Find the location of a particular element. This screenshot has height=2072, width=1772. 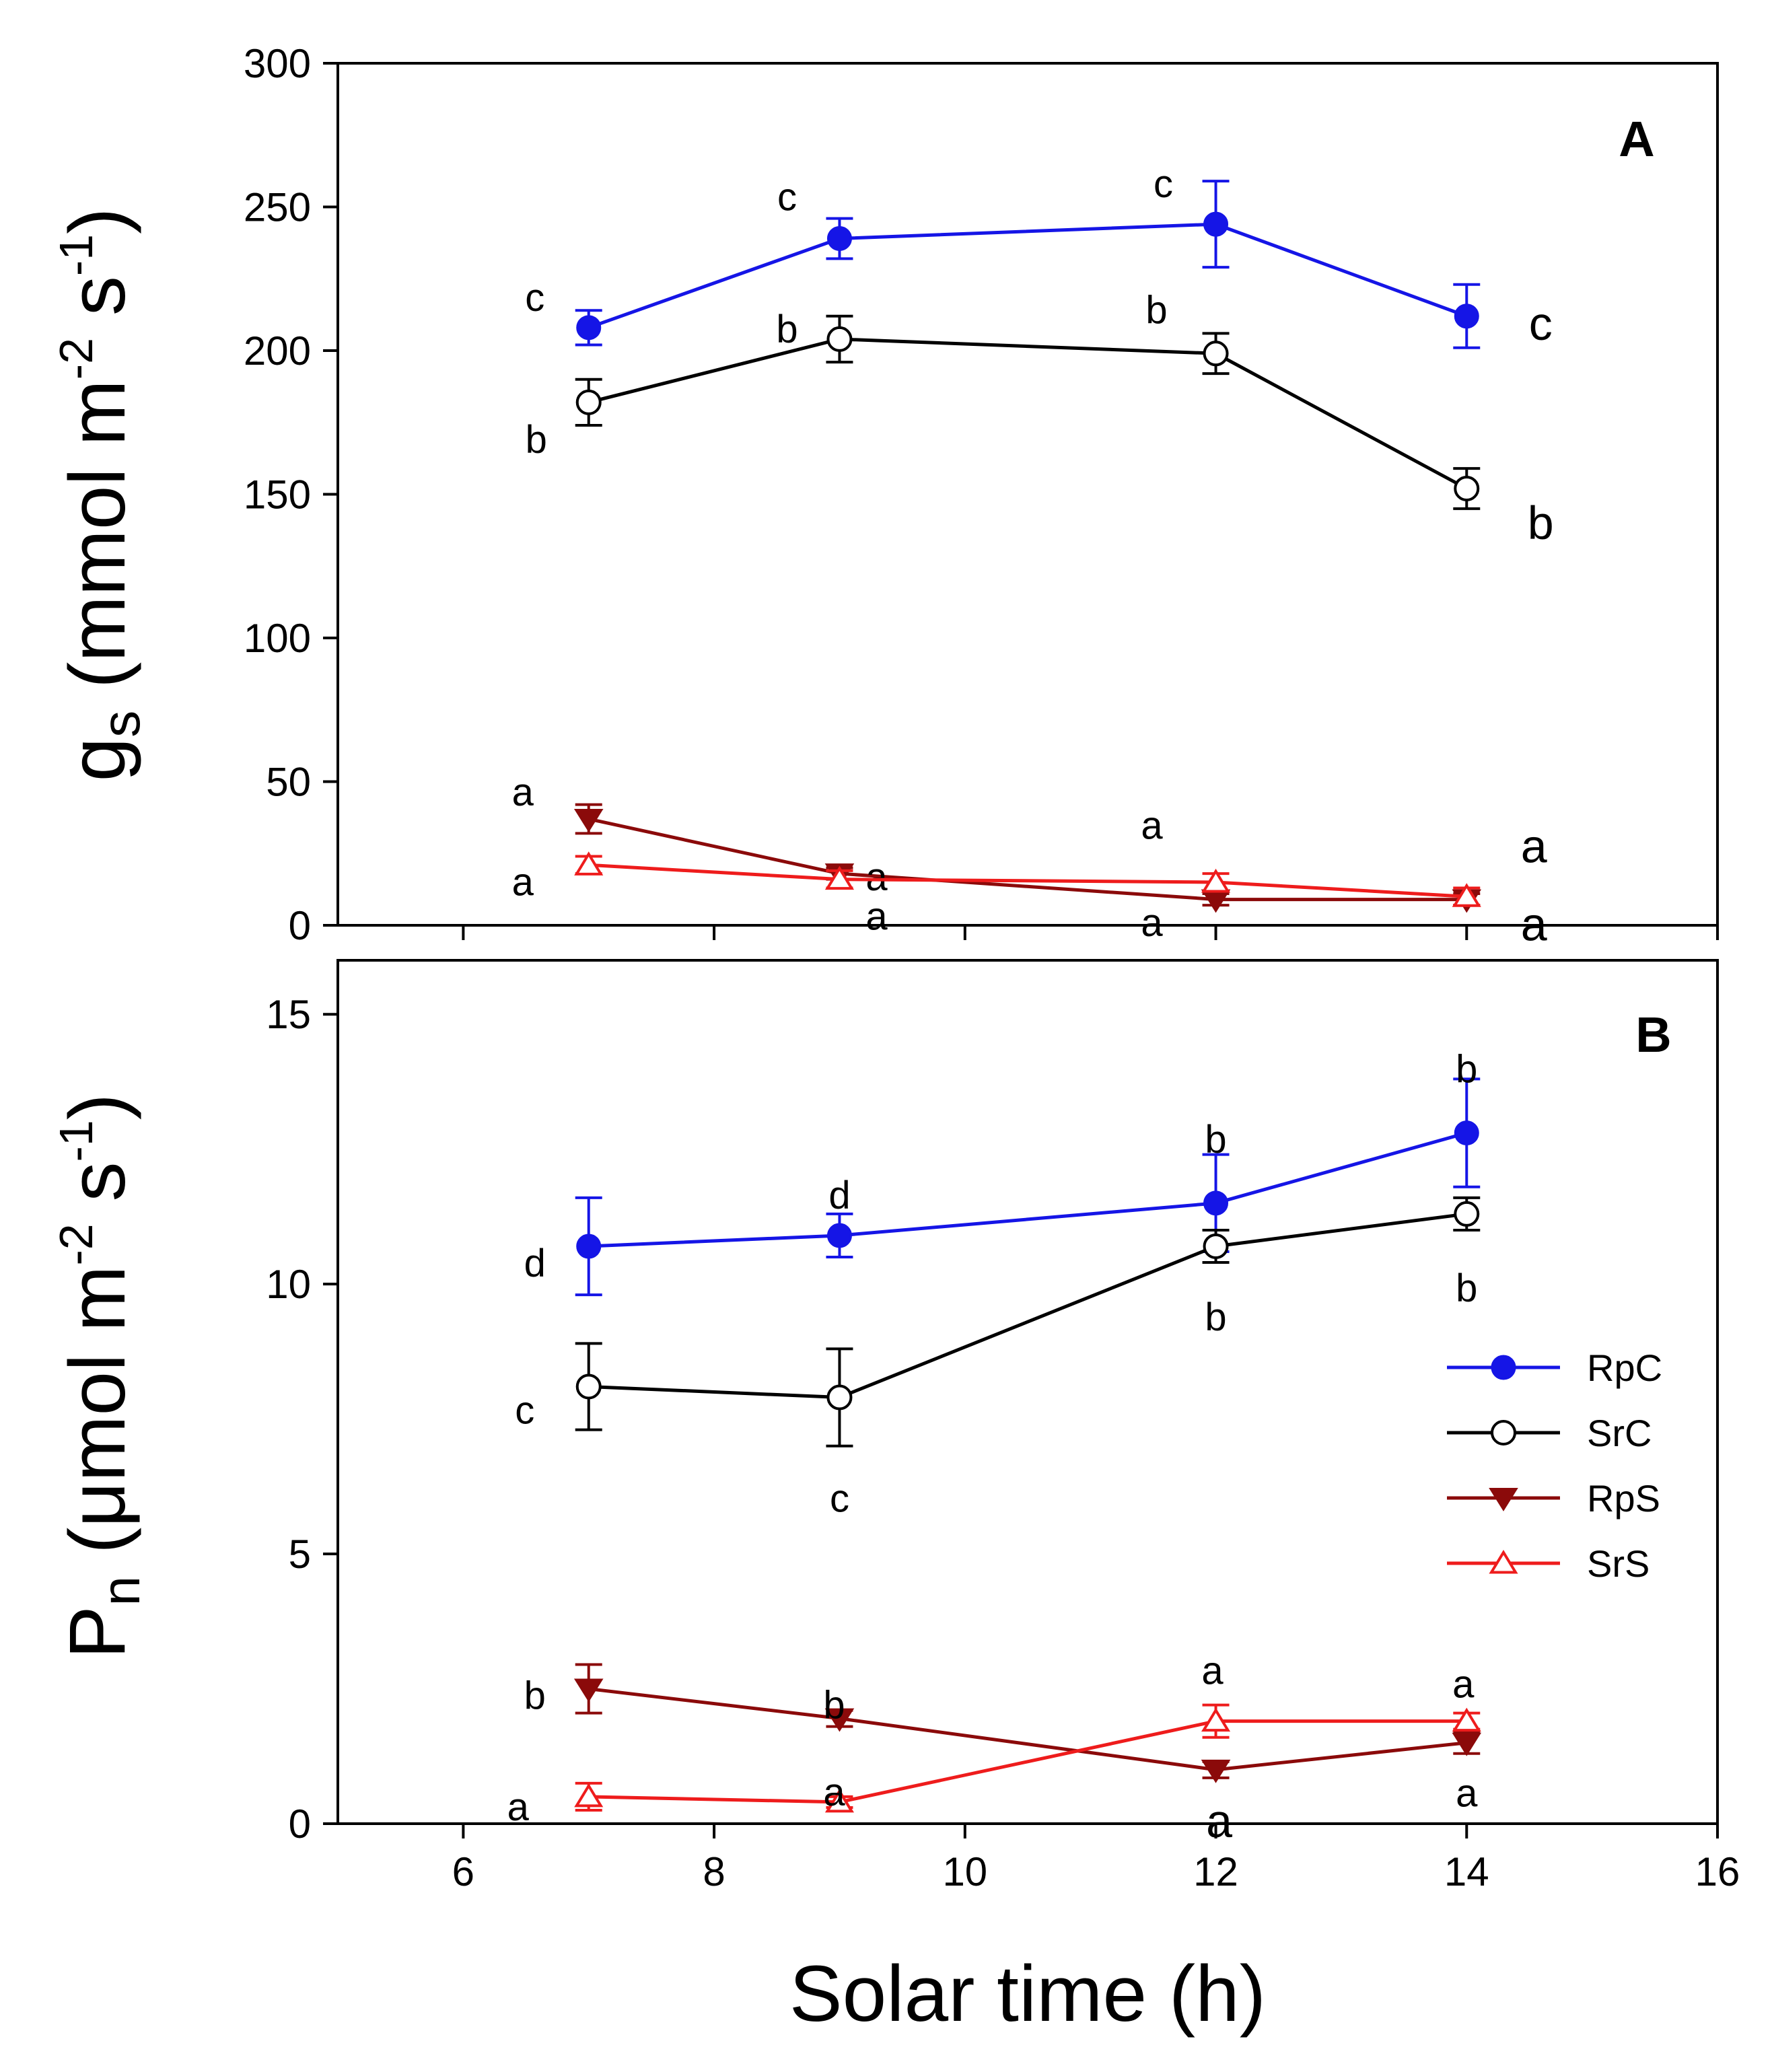

series-RpS: b b a a is located at coordinates (1003, 1755).